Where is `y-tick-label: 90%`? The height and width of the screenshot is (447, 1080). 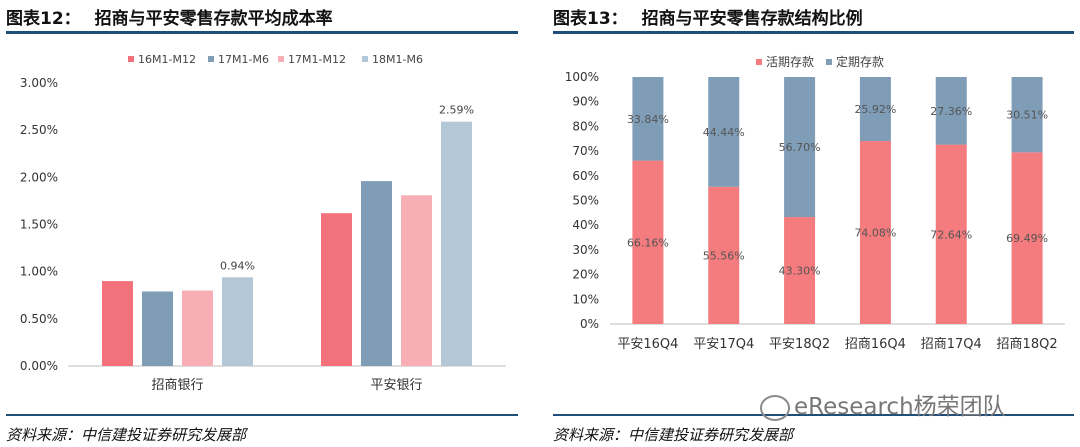 y-tick-label: 90% is located at coordinates (585, 102).